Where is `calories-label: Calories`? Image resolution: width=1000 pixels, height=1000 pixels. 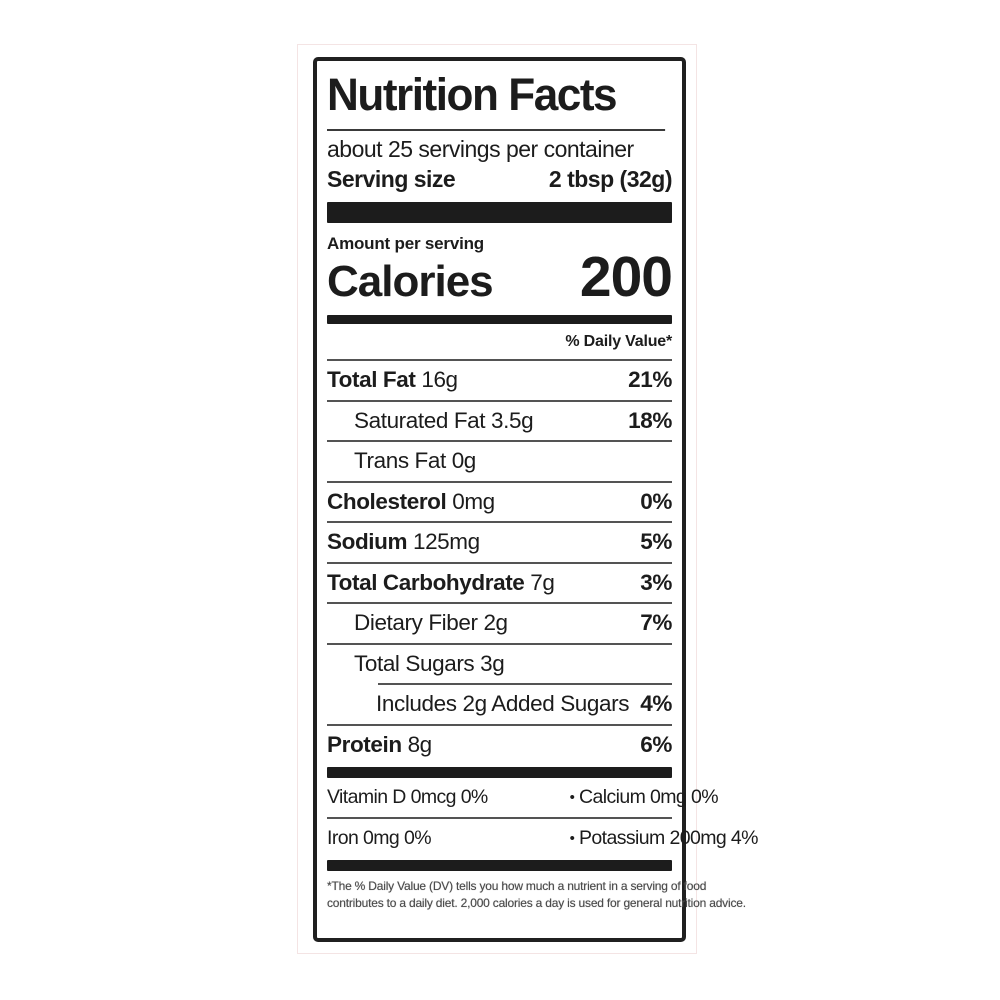 calories-label: Calories is located at coordinates (410, 281).